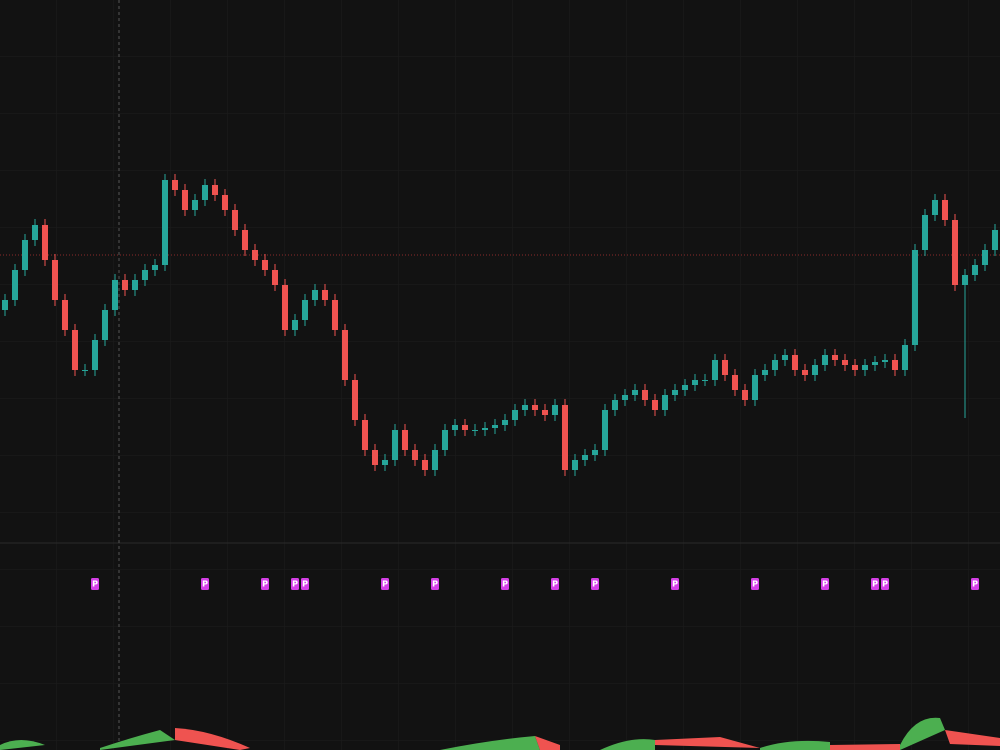 The width and height of the screenshot is (1000, 750). What do you see at coordinates (500, 733) in the screenshot?
I see `indicator` at bounding box center [500, 733].